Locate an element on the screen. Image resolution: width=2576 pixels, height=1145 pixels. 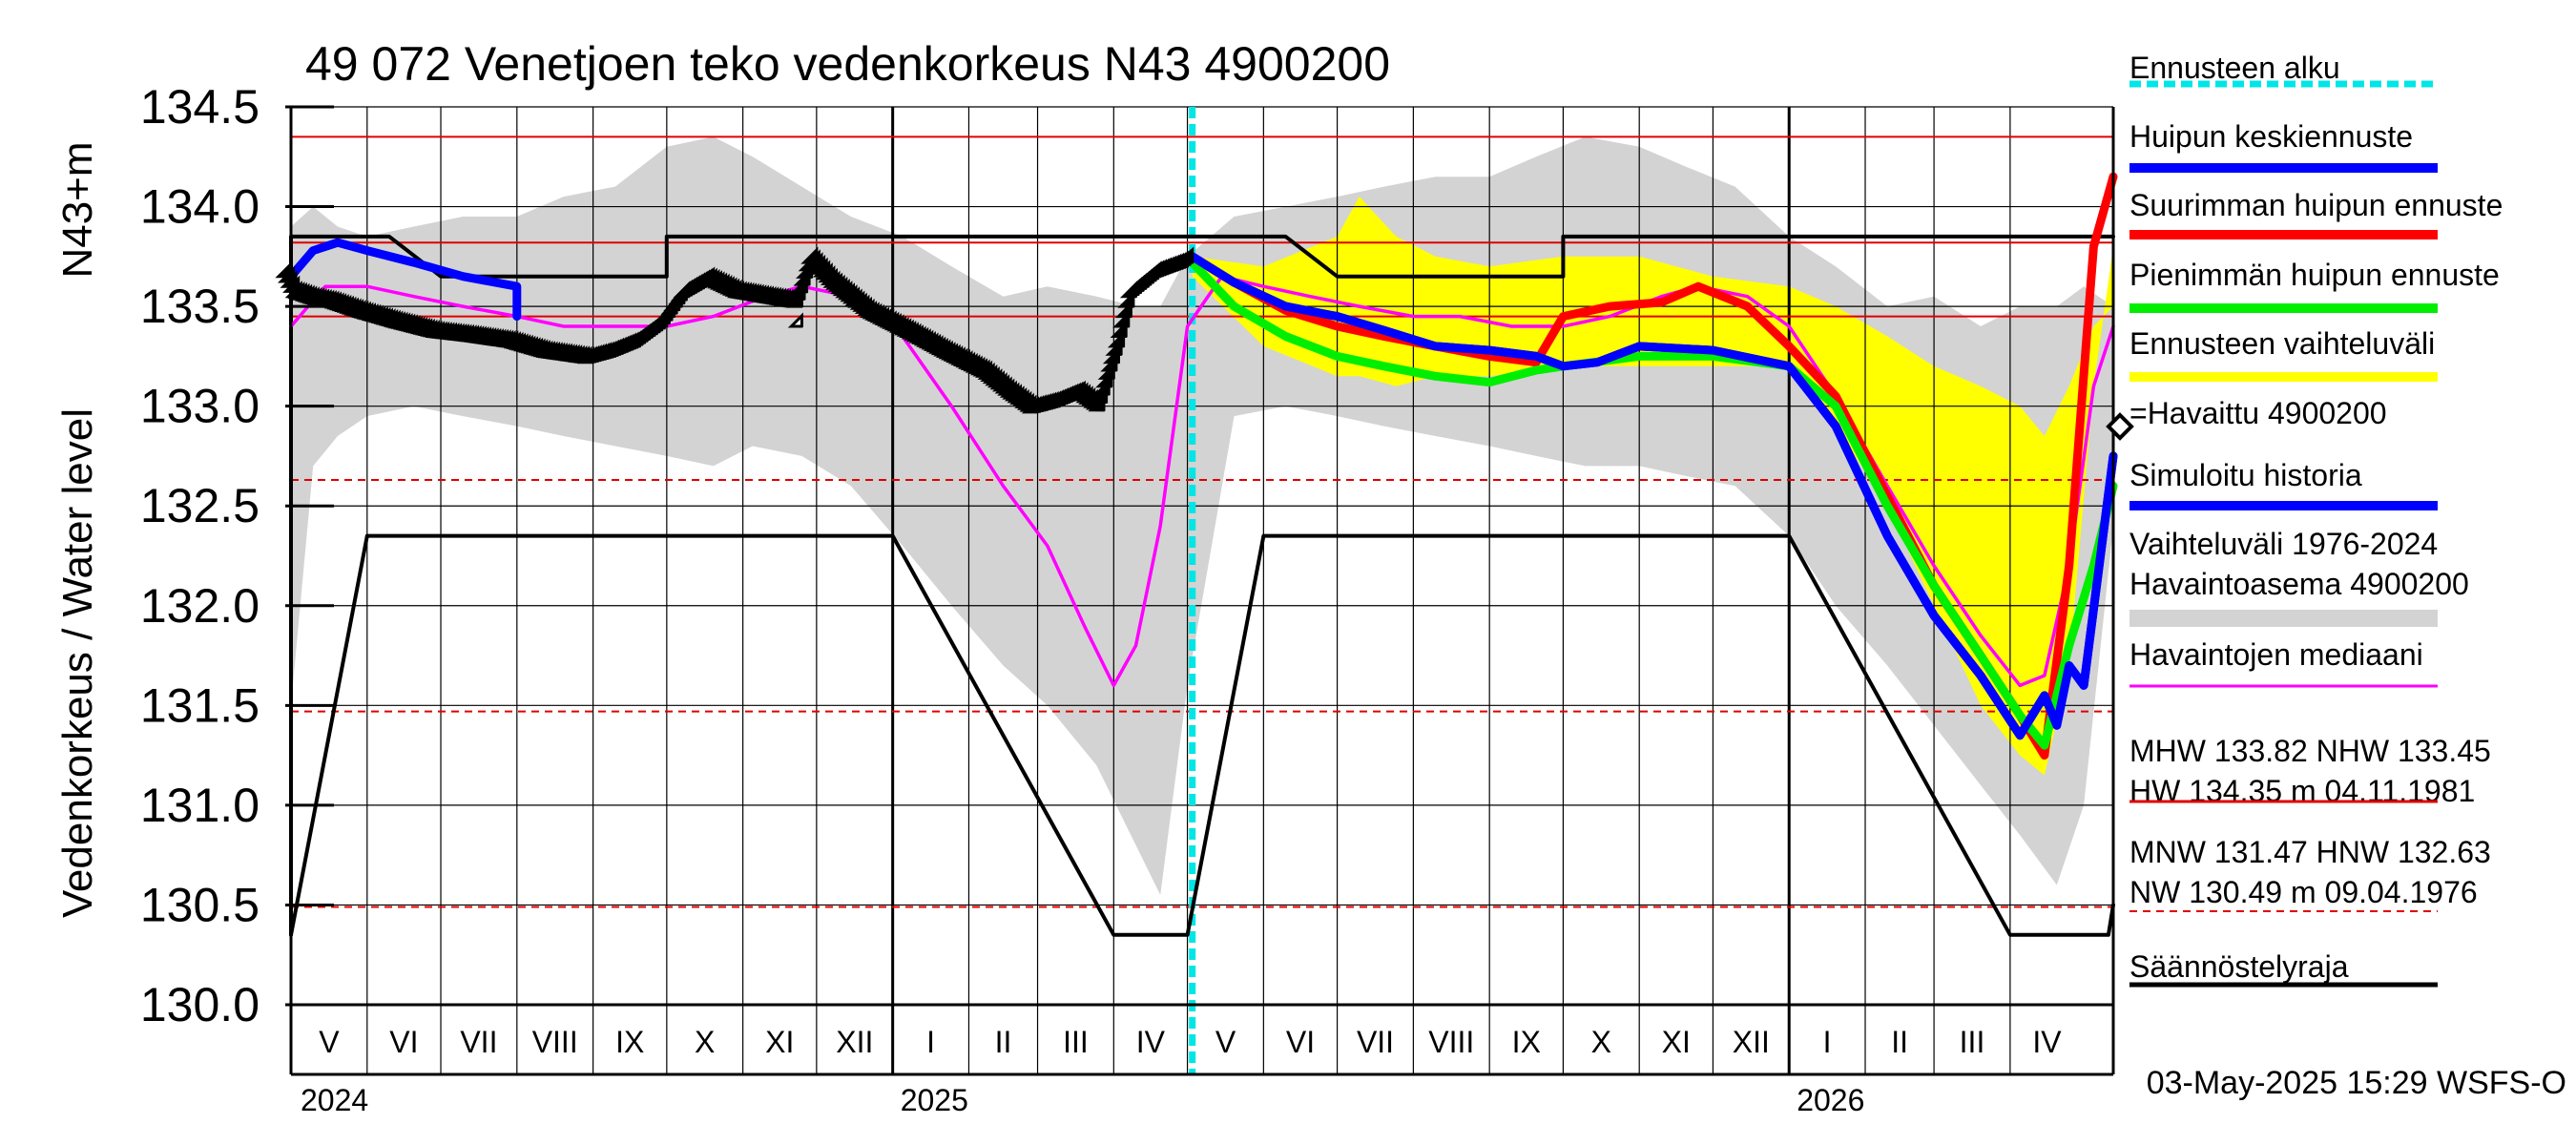
year-label: 2025 is located at coordinates (934, 1100).